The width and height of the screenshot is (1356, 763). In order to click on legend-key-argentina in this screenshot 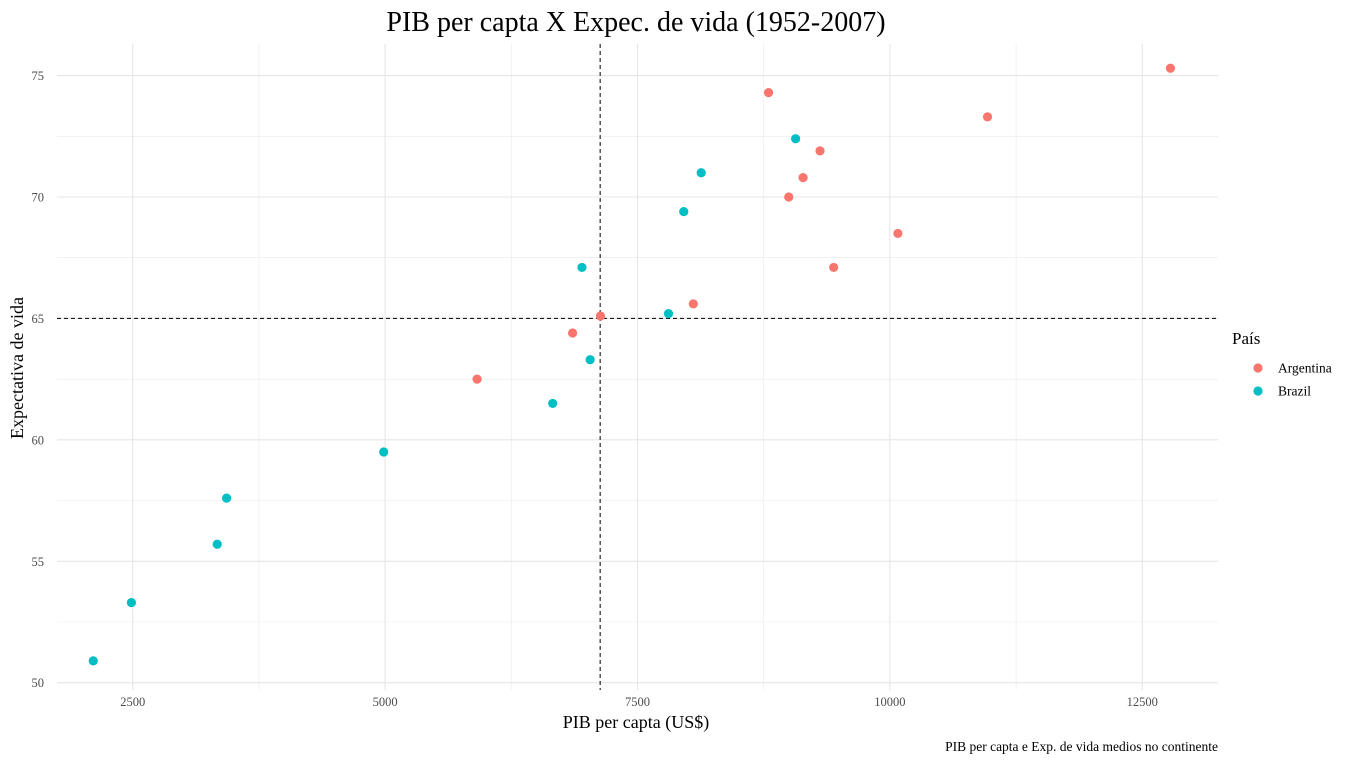, I will do `click(1258, 368)`.